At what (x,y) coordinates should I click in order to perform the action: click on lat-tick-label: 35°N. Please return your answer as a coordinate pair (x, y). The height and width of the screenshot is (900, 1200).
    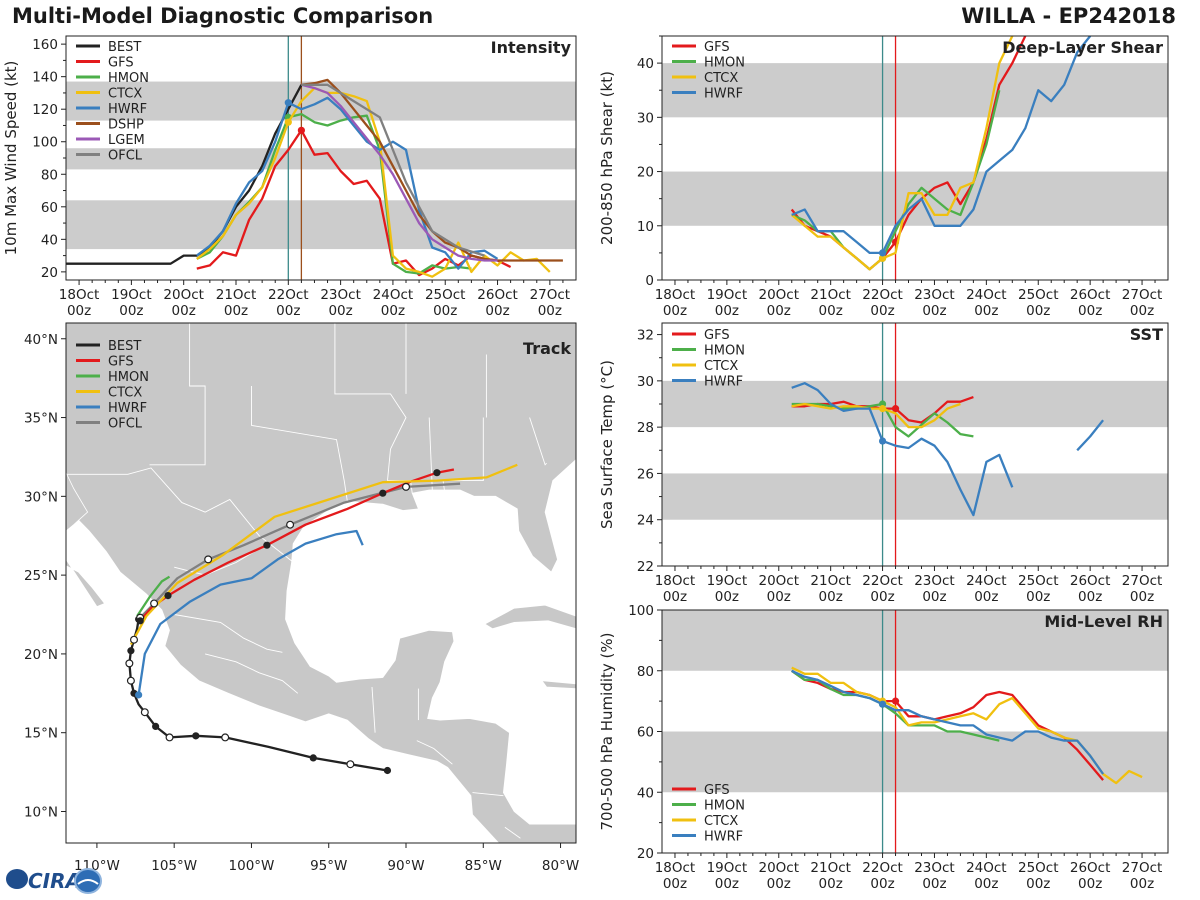
    Looking at the image, I should click on (41, 419).